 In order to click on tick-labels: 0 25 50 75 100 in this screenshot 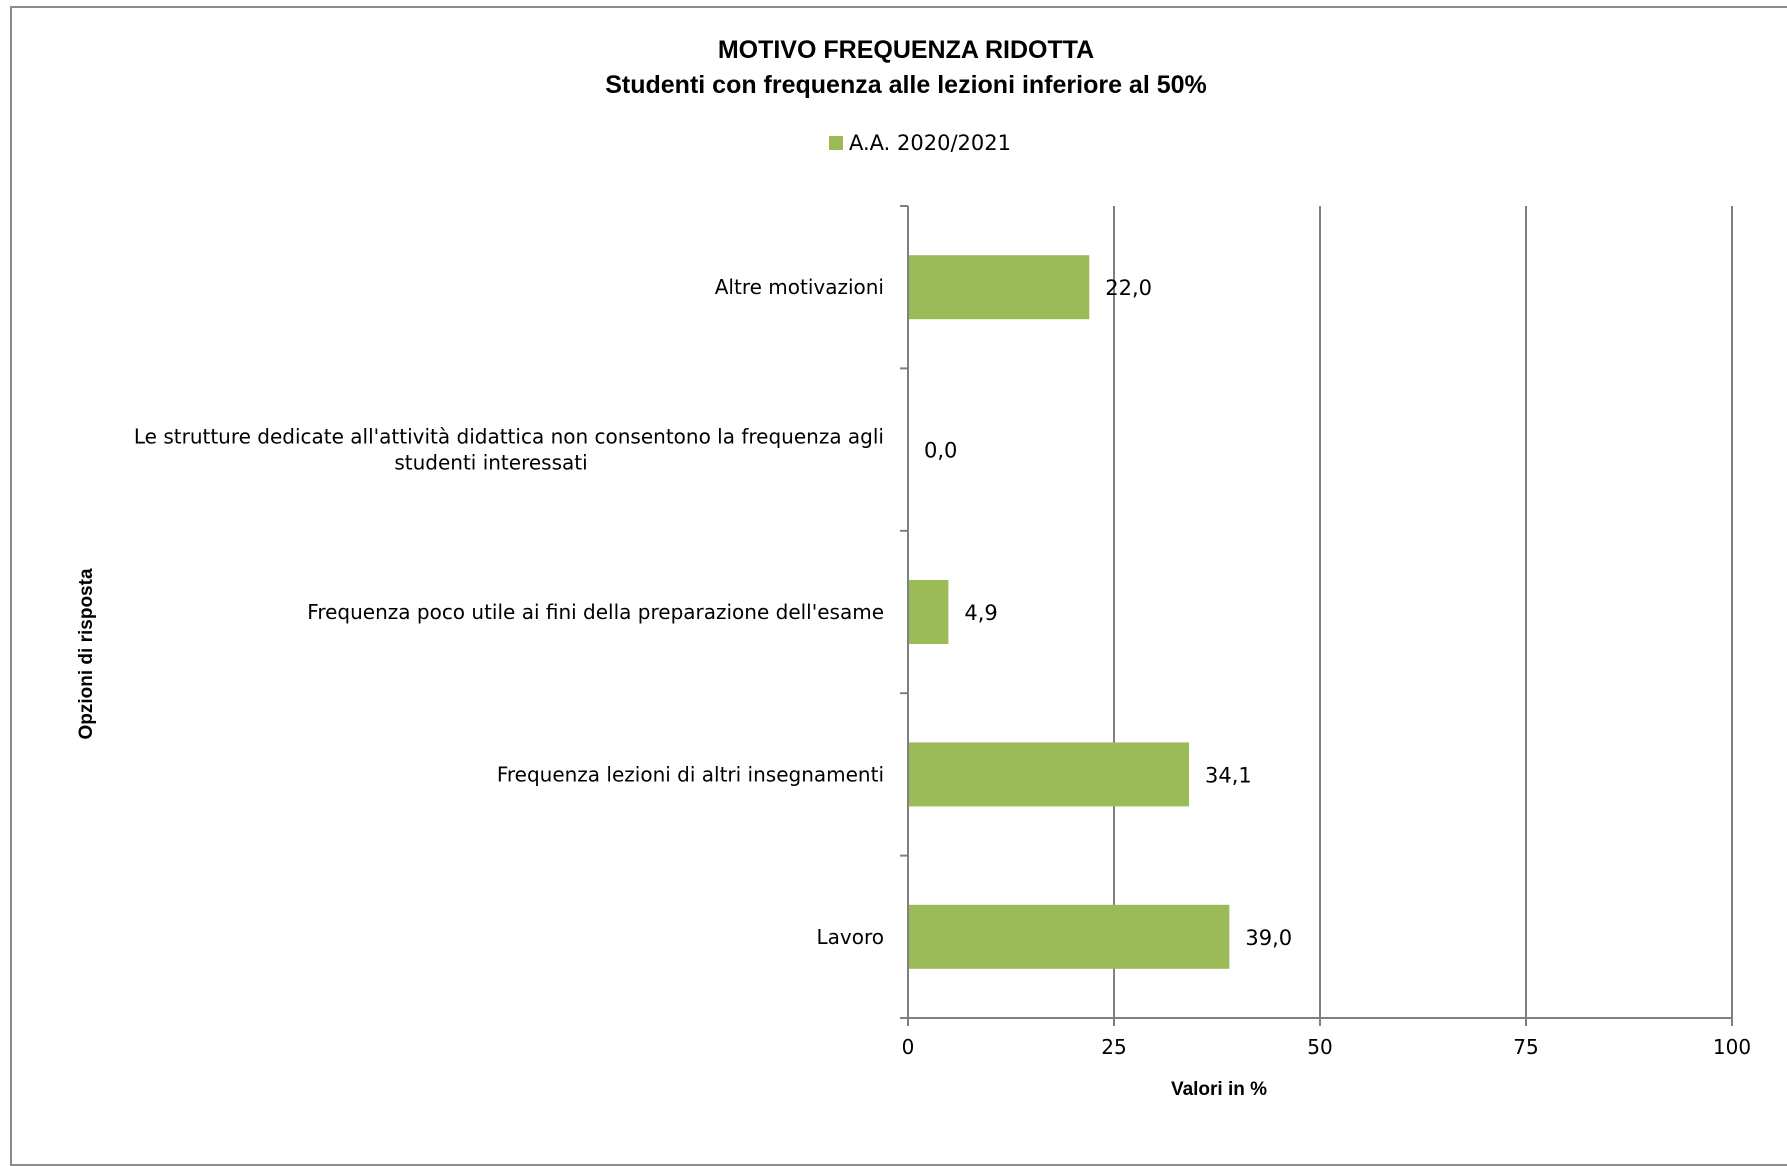, I will do `click(1326, 1047)`.